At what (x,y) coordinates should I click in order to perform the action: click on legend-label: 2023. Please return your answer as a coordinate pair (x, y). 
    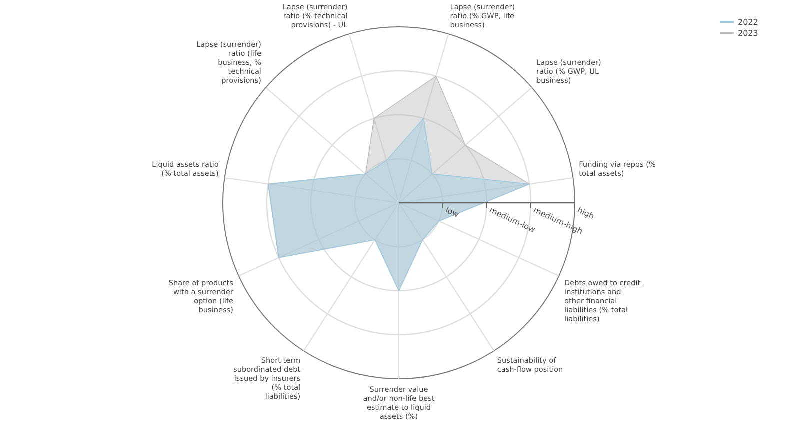
    Looking at the image, I should click on (748, 33).